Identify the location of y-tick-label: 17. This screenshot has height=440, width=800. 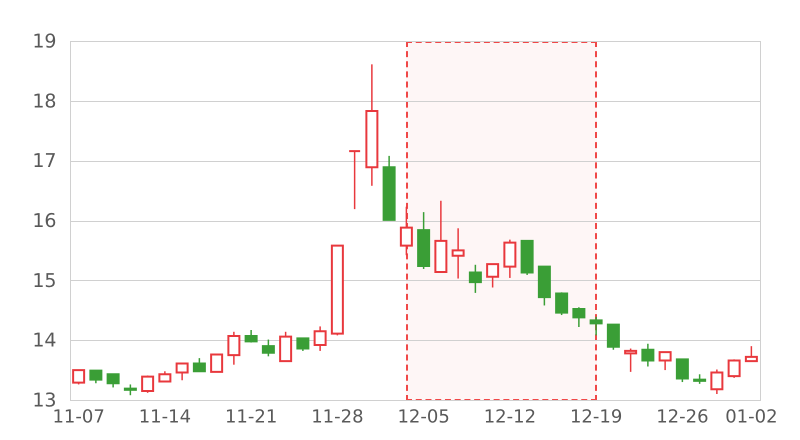
(44, 161).